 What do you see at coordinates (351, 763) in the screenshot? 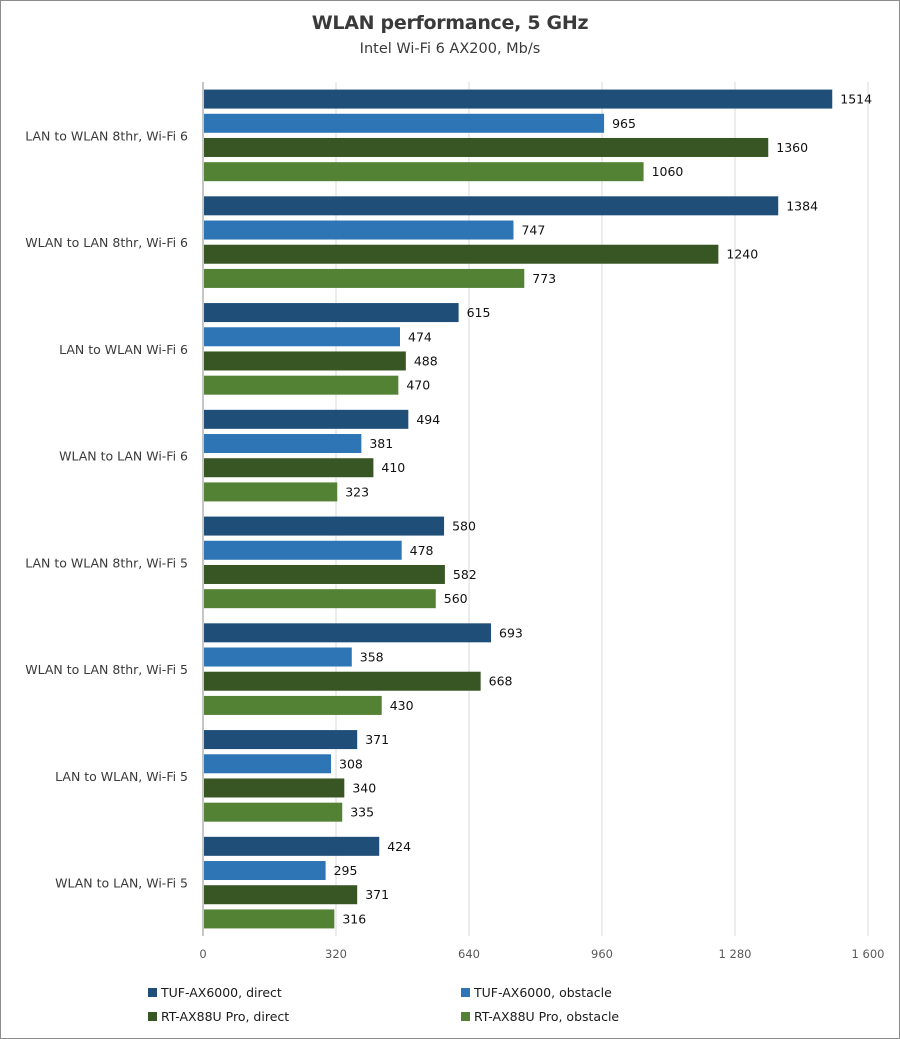
I see `data-label: 308` at bounding box center [351, 763].